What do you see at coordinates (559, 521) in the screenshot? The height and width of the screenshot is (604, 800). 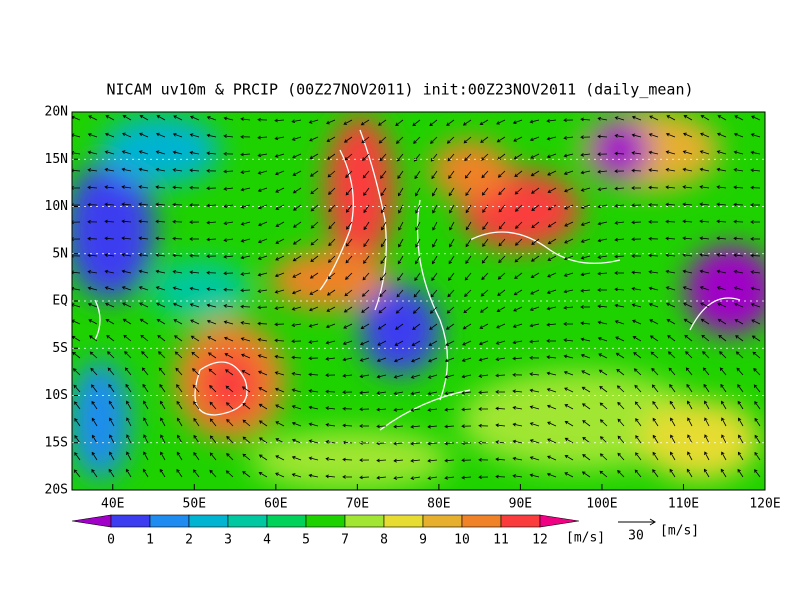 I see `colorbar-end` at bounding box center [559, 521].